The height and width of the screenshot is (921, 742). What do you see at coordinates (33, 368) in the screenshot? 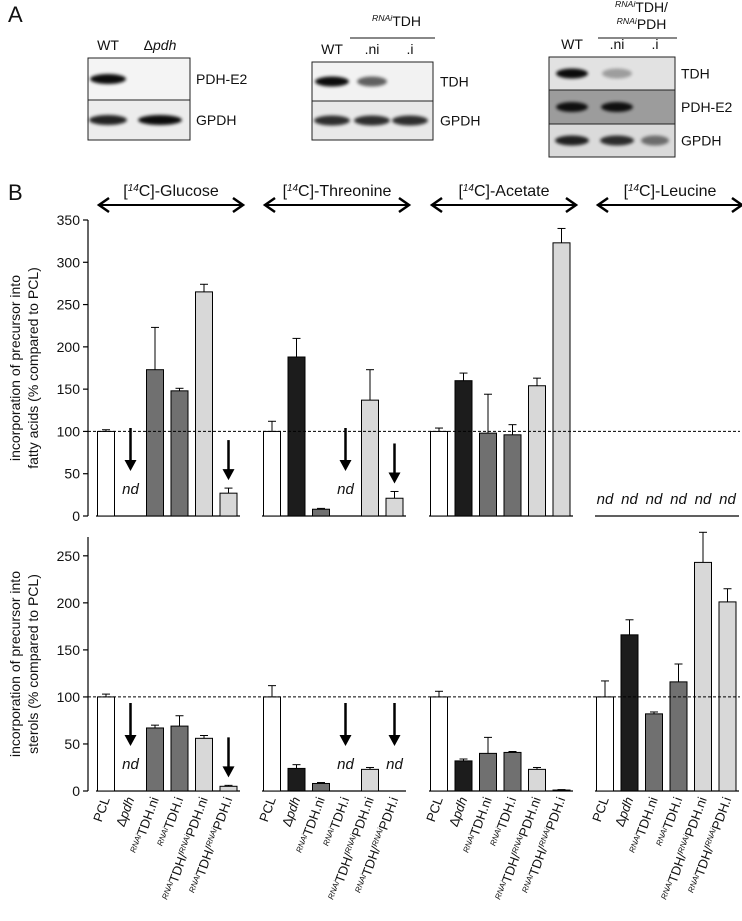
I see `y-axis-label: fatty acids (% compared to PCL)` at bounding box center [33, 368].